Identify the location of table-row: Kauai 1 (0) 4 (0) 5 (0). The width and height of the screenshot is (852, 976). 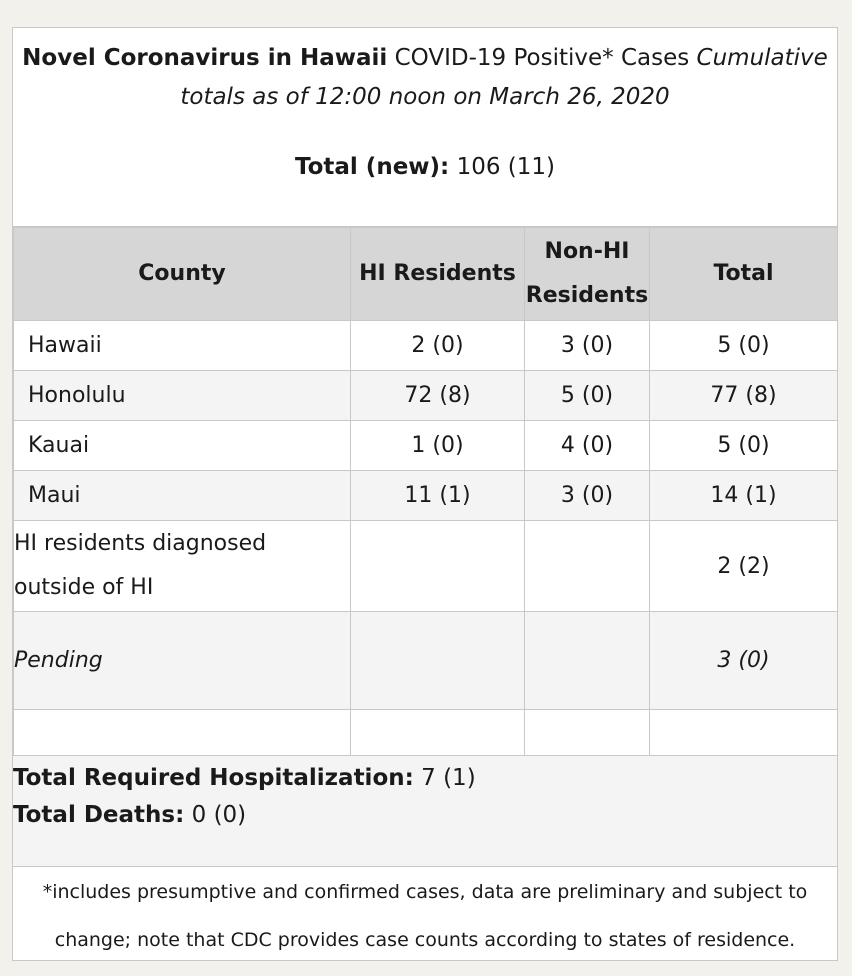
(425, 445).